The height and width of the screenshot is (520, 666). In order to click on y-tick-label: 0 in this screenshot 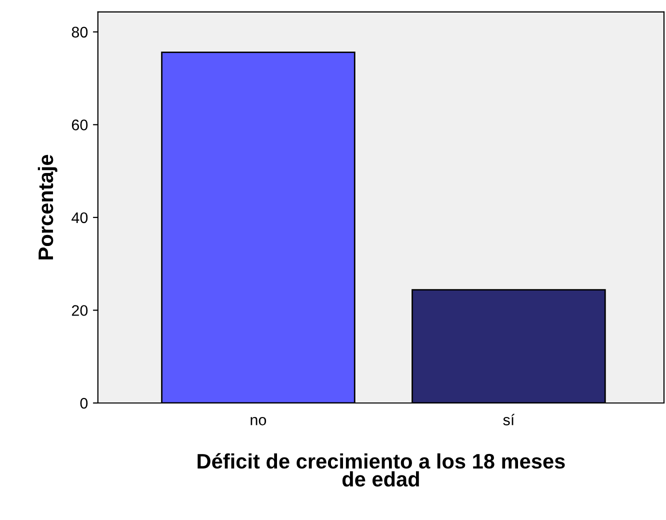, I will do `click(84, 403)`.